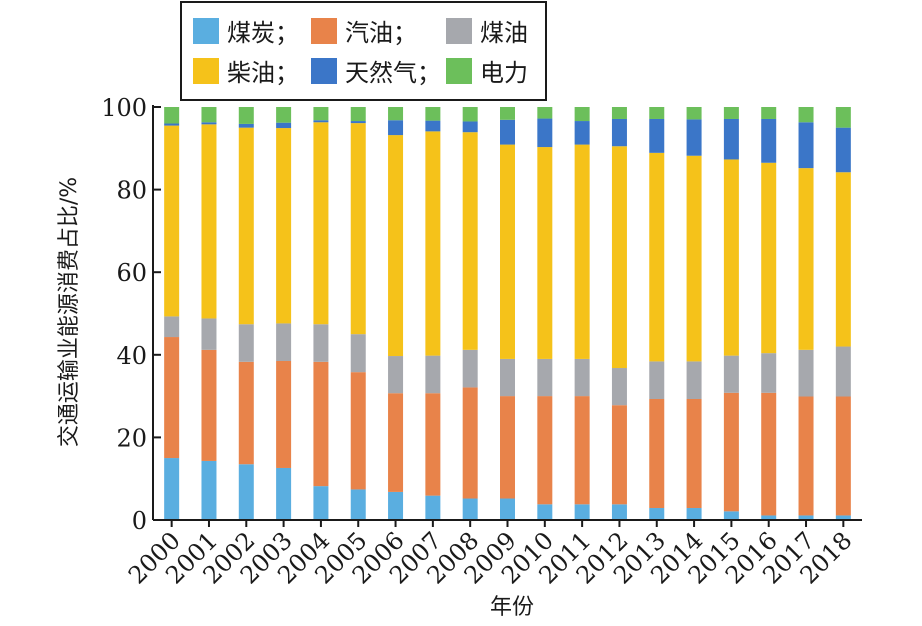 Image resolution: width=922 pixels, height=626 pixels. I want to click on legend-swatch-天然气, so click(324, 71).